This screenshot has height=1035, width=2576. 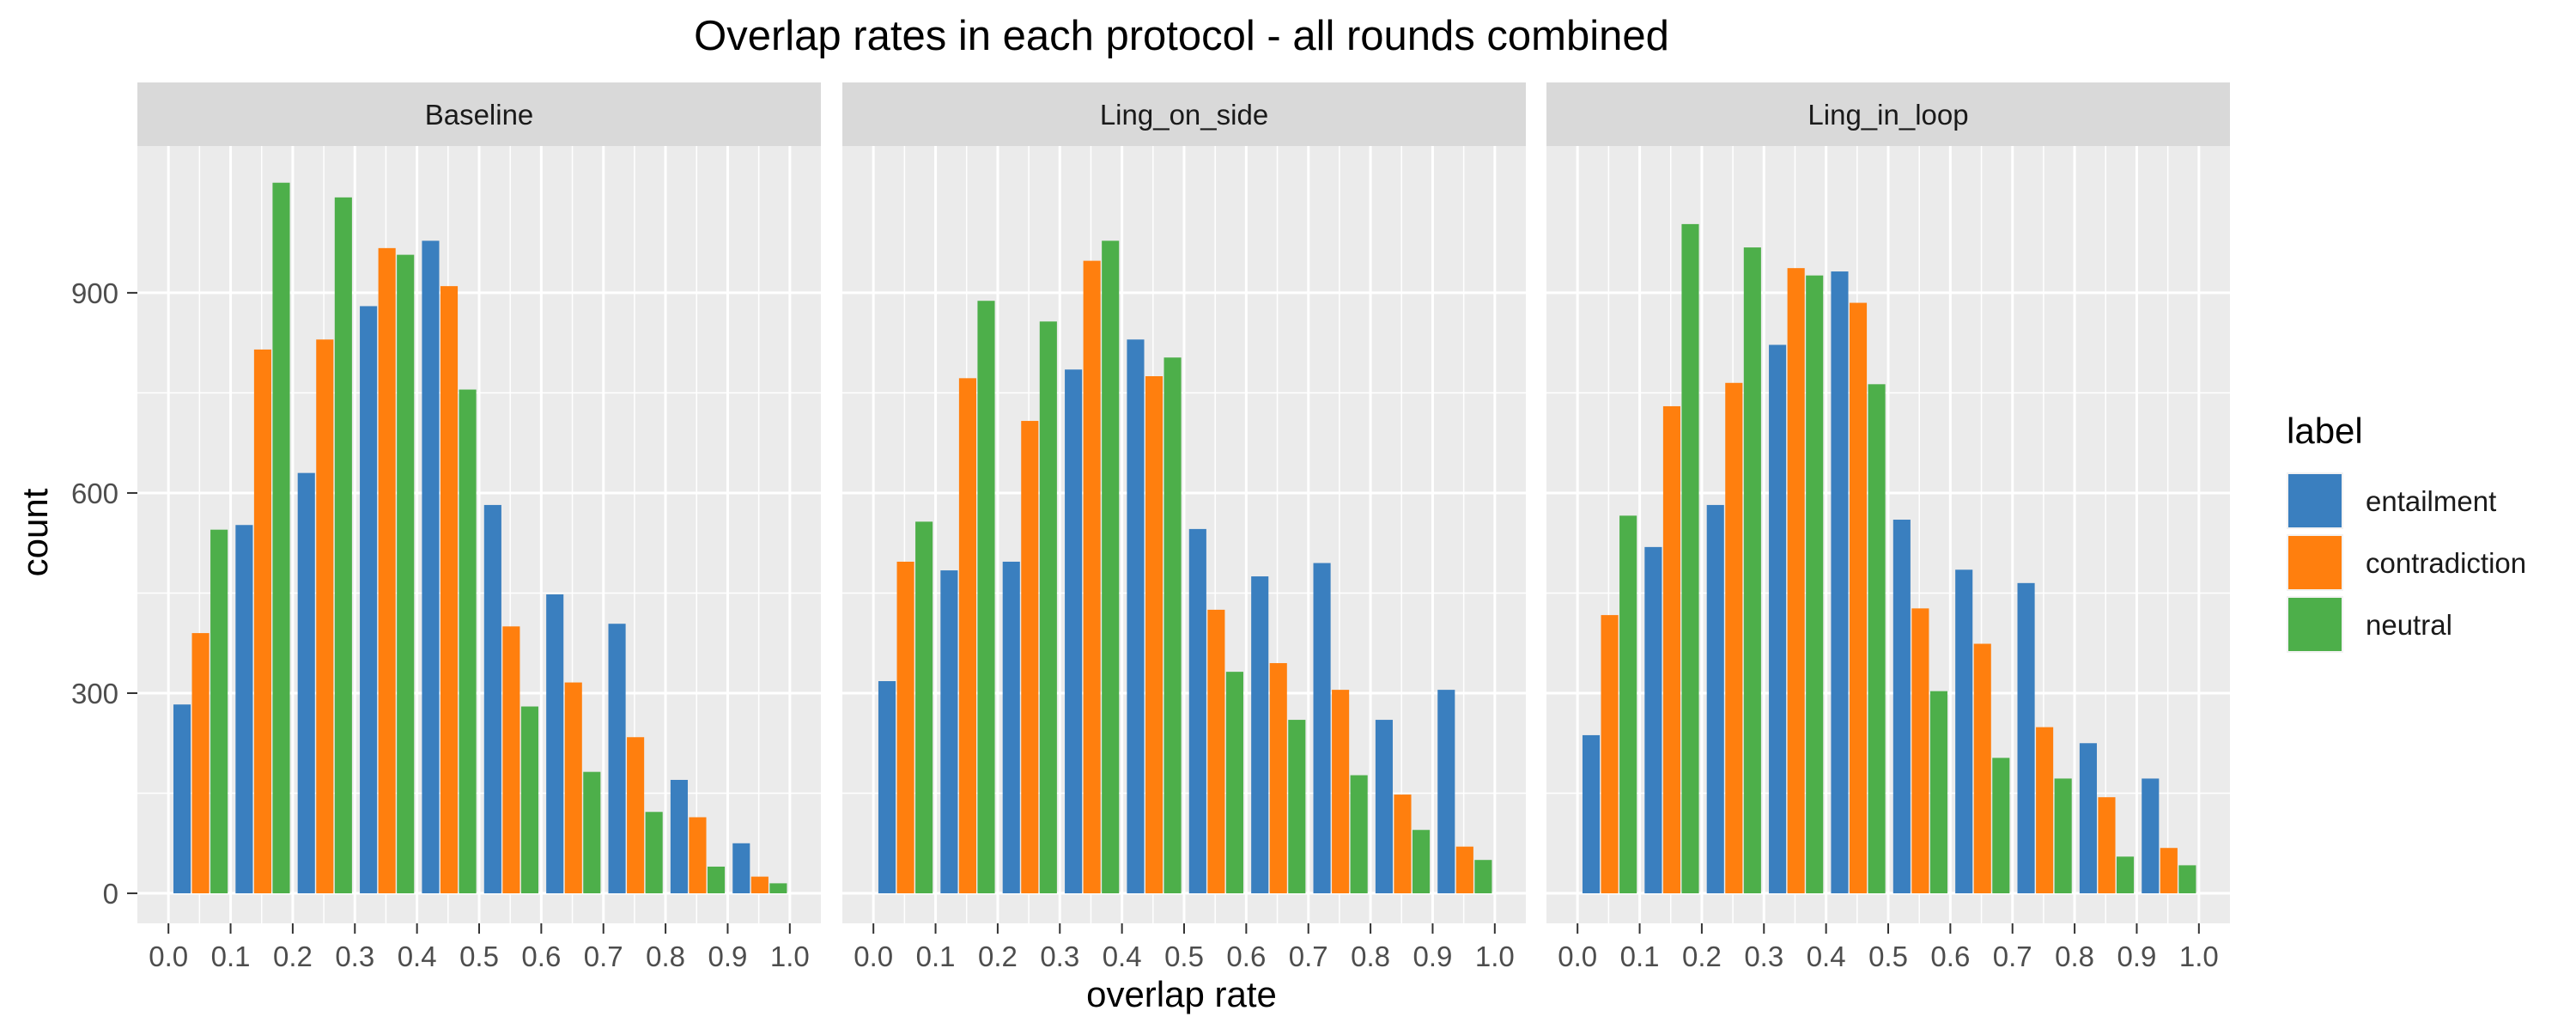 I want to click on x-tick-label: 0.4, so click(x=418, y=956).